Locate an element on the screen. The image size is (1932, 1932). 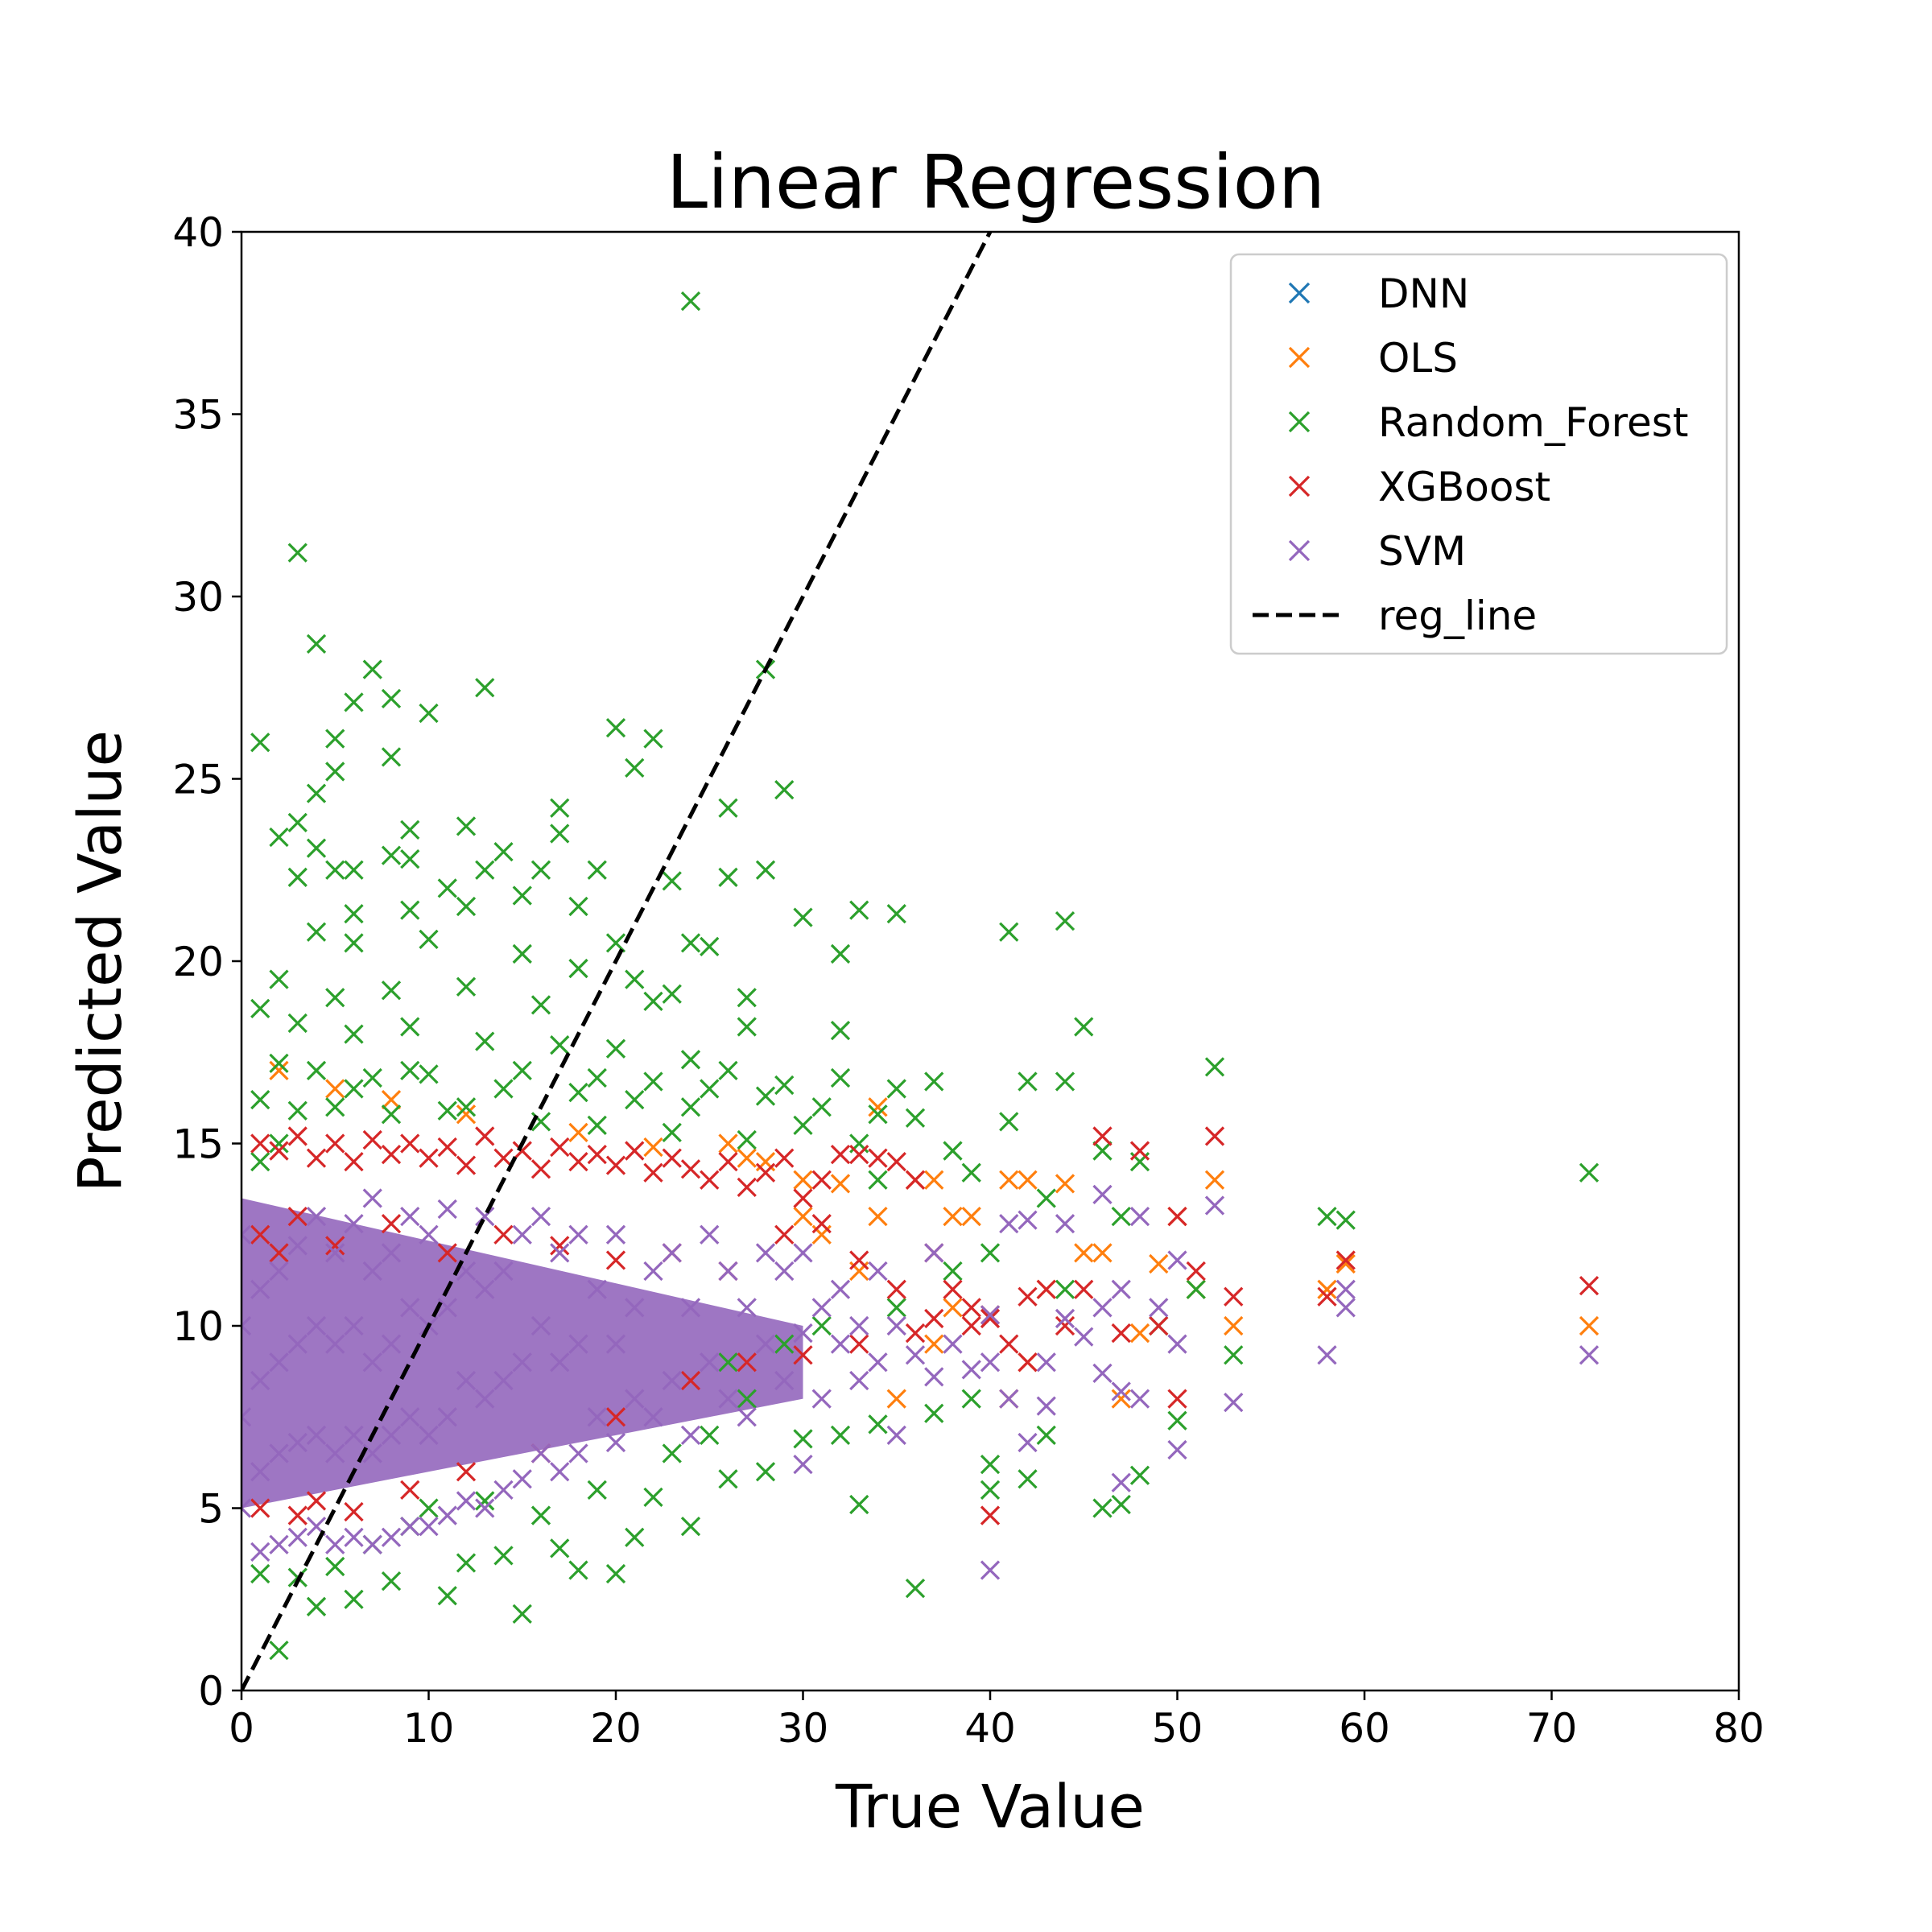
y-tick-label-20: 20 is located at coordinates (198, 962).